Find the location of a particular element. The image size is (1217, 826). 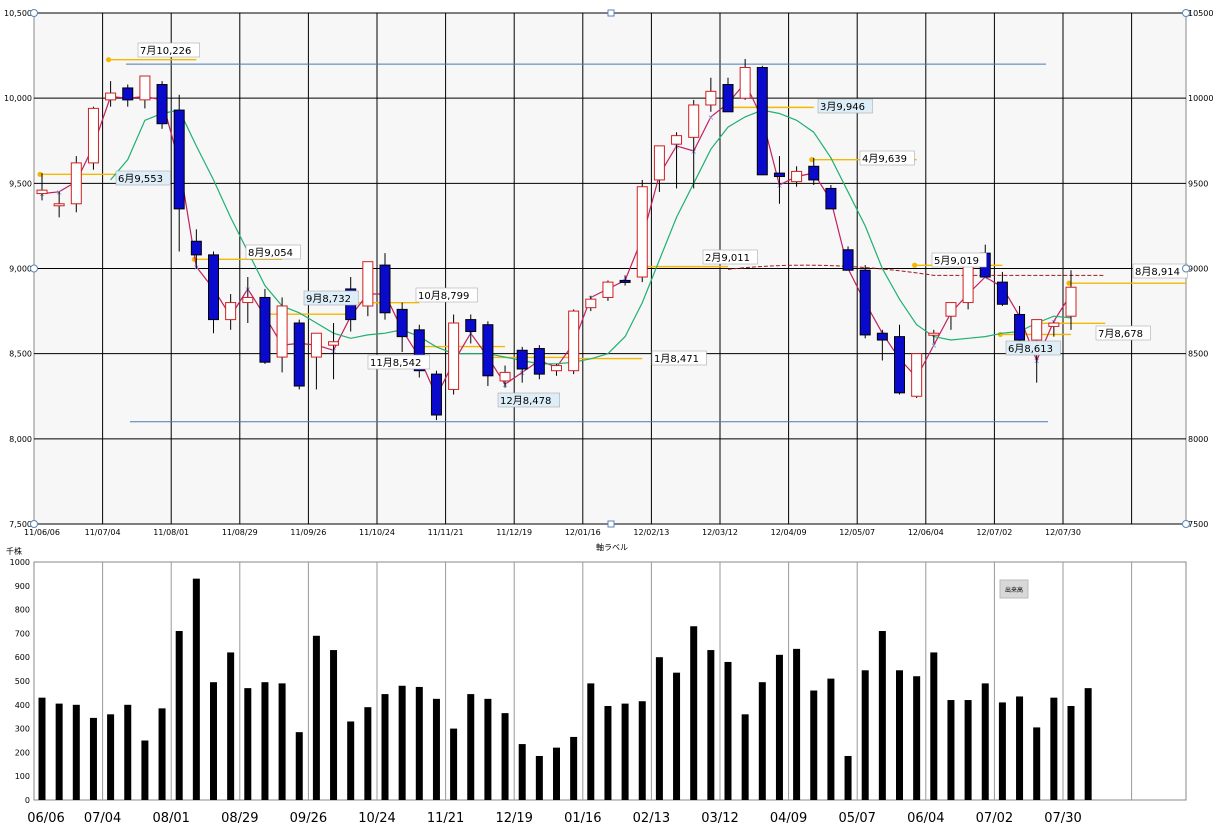

volume-x-tick-label: 07/02 is located at coordinates (994, 818).